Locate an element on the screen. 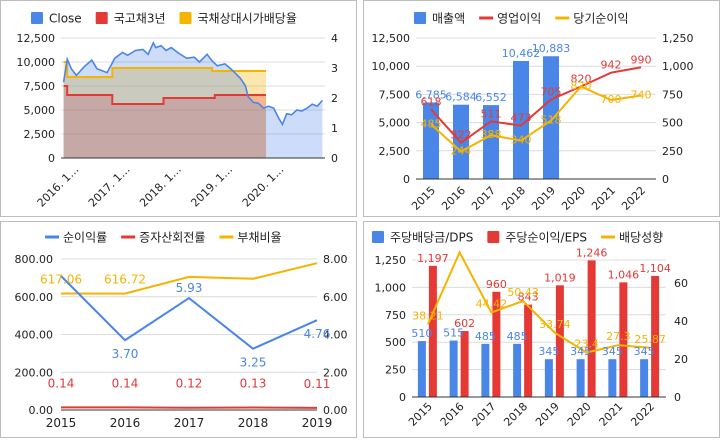  operating-income-data-label: 618 is located at coordinates (431, 101).